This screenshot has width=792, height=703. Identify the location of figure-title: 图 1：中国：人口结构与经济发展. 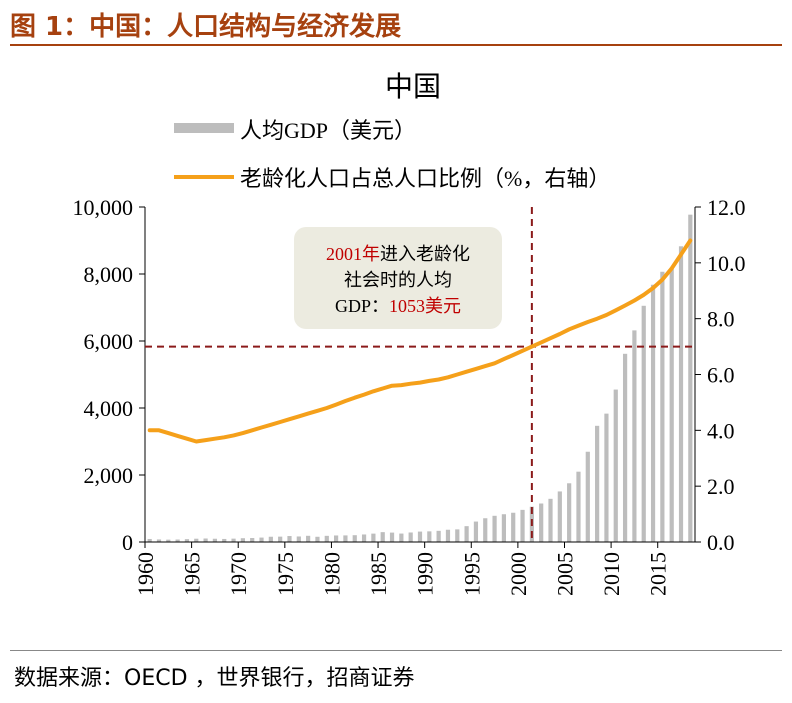
(206, 27).